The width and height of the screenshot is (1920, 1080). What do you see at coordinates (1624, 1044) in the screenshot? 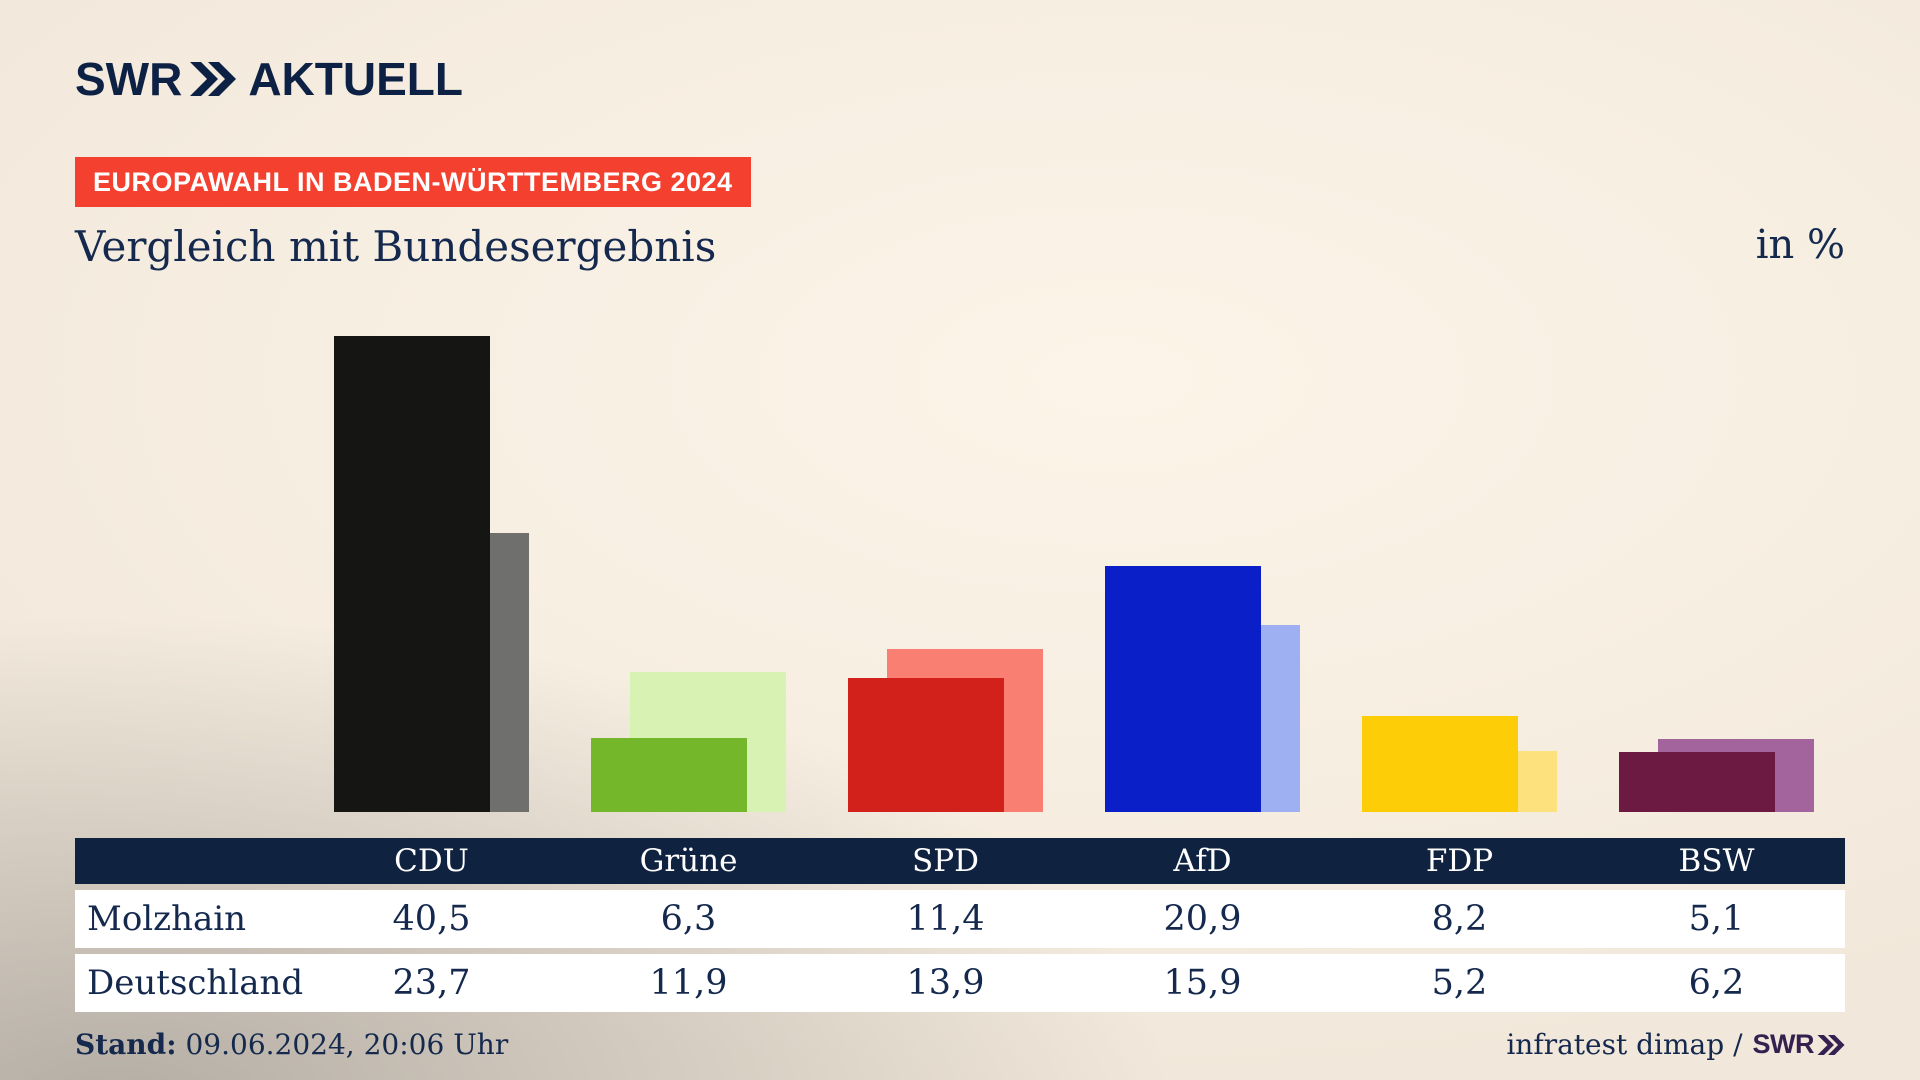
I see `source-text: infratest dimap /` at bounding box center [1624, 1044].